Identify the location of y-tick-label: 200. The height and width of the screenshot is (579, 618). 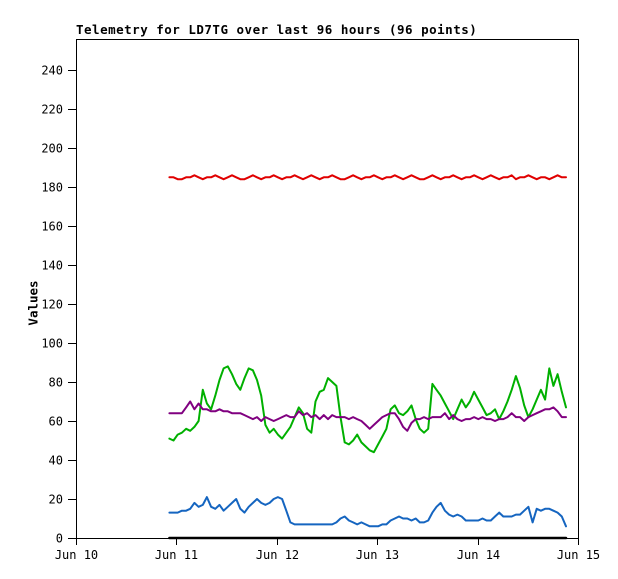
(52, 149).